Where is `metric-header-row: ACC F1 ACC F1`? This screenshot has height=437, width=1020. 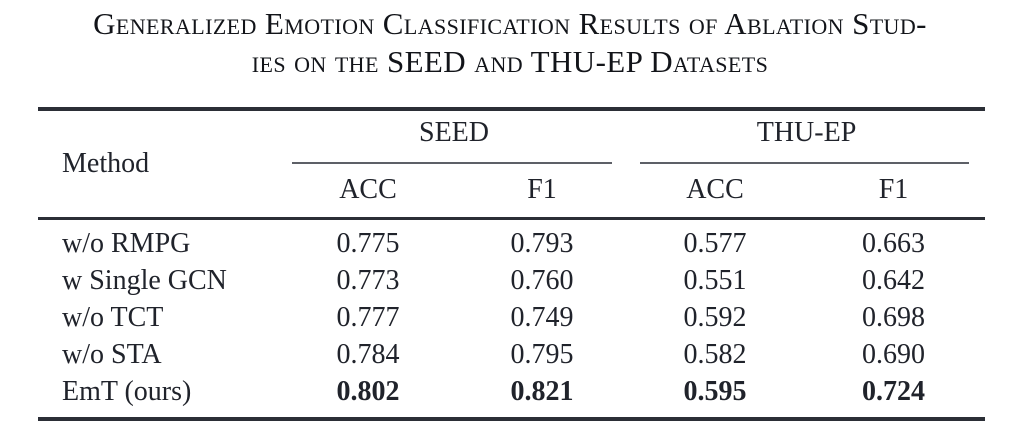
metric-header-row: ACC F1 ACC F1 is located at coordinates (512, 192).